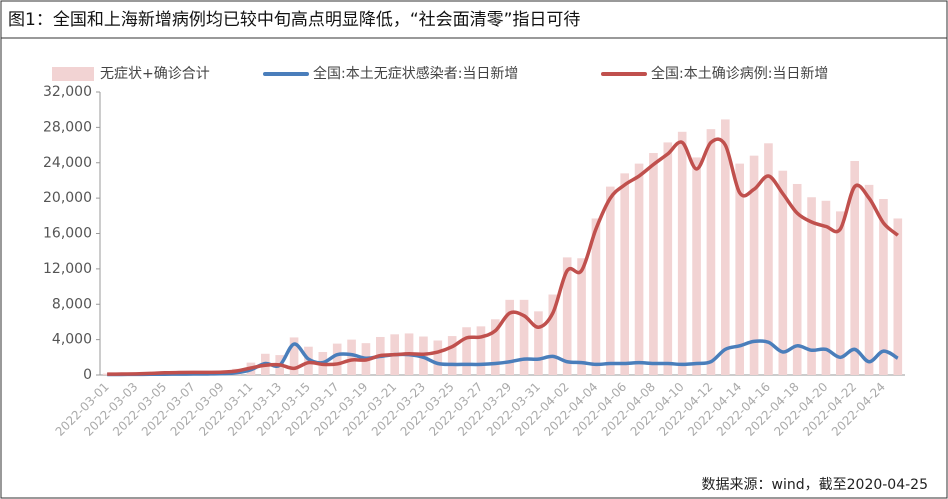 The image size is (948, 499). What do you see at coordinates (294, 20) in the screenshot?
I see `chart-title: 图1：全国和上海新增病例均已较中旬高点明显降低，“社会面清零”指日可待` at bounding box center [294, 20].